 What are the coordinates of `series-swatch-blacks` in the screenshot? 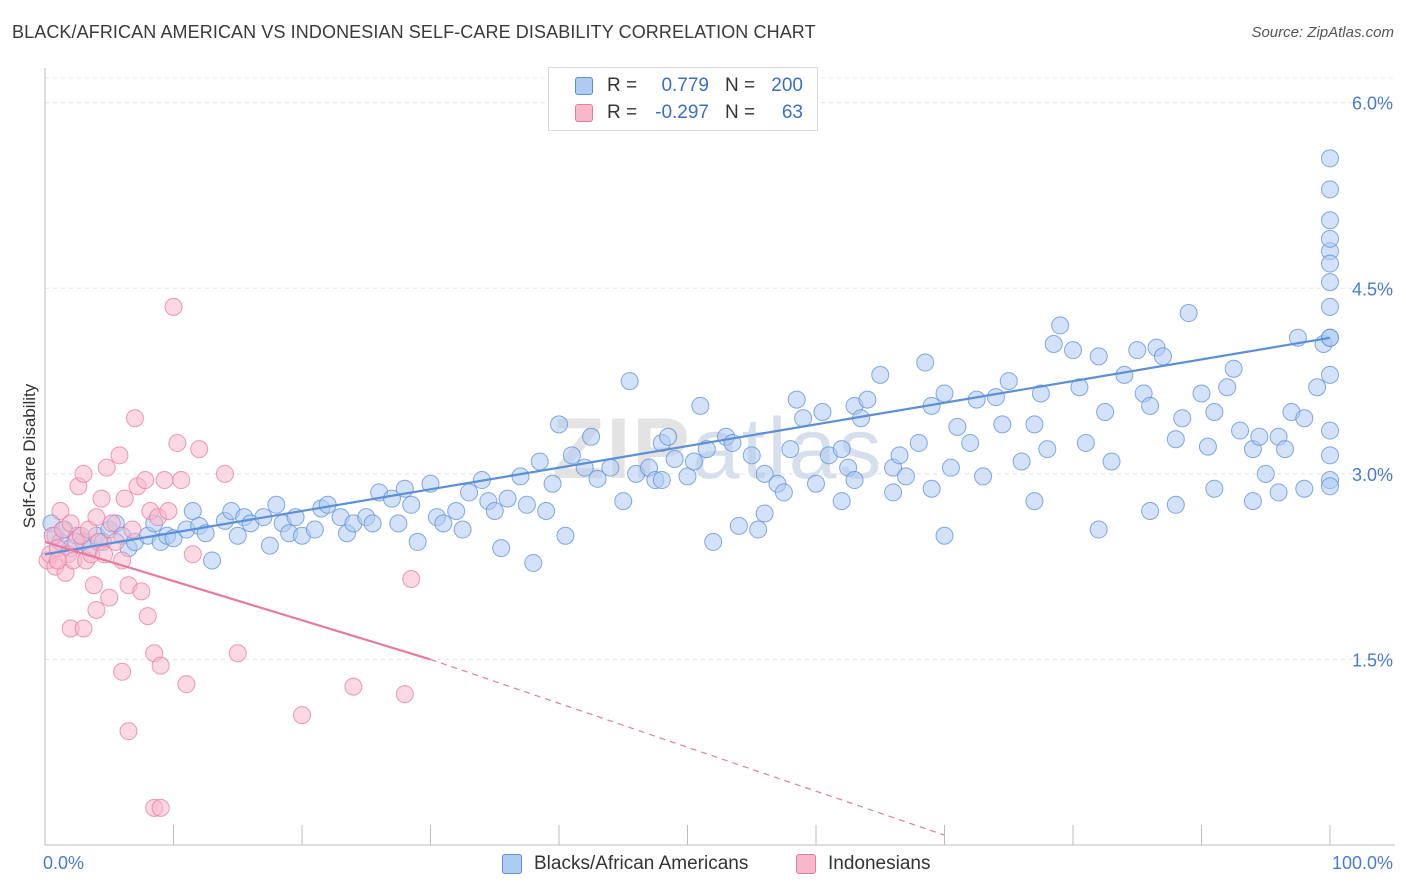 It's located at (512, 864).